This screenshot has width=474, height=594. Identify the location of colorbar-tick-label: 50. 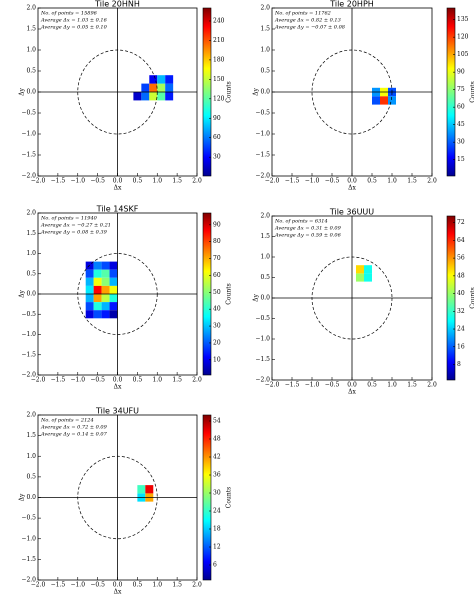
(217, 292).